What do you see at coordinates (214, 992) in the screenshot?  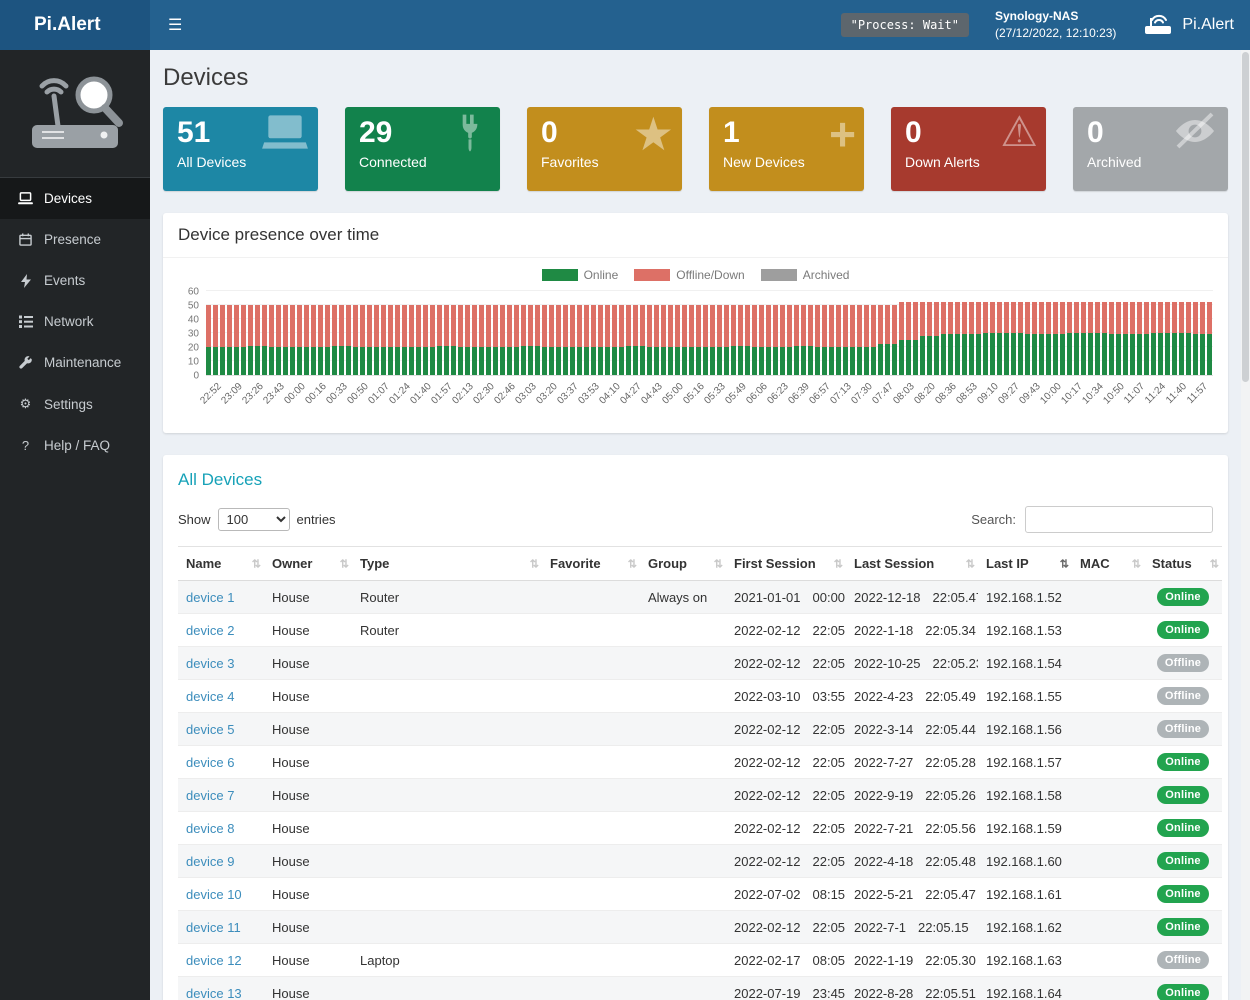 I see `device-name-link: device 13` at bounding box center [214, 992].